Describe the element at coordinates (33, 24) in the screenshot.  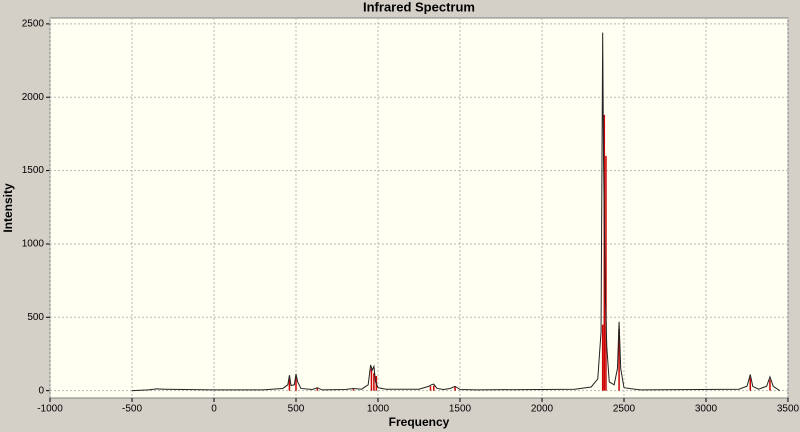
I see `y-tick-label: 2500` at that location.